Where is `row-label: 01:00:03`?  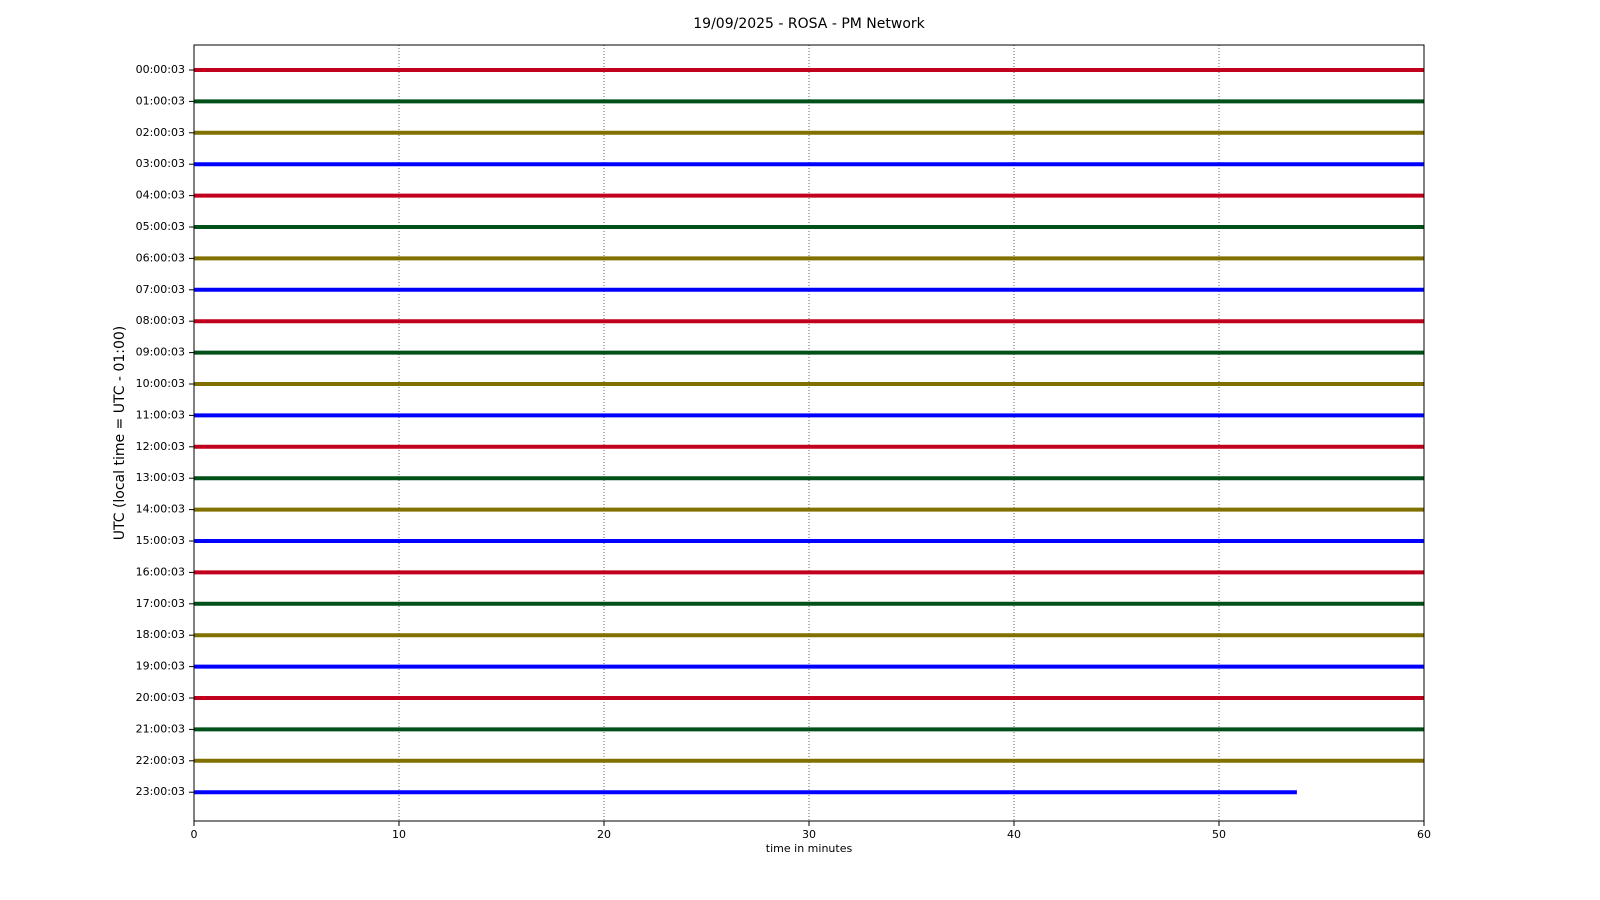
row-label: 01:00:03 is located at coordinates (160, 100).